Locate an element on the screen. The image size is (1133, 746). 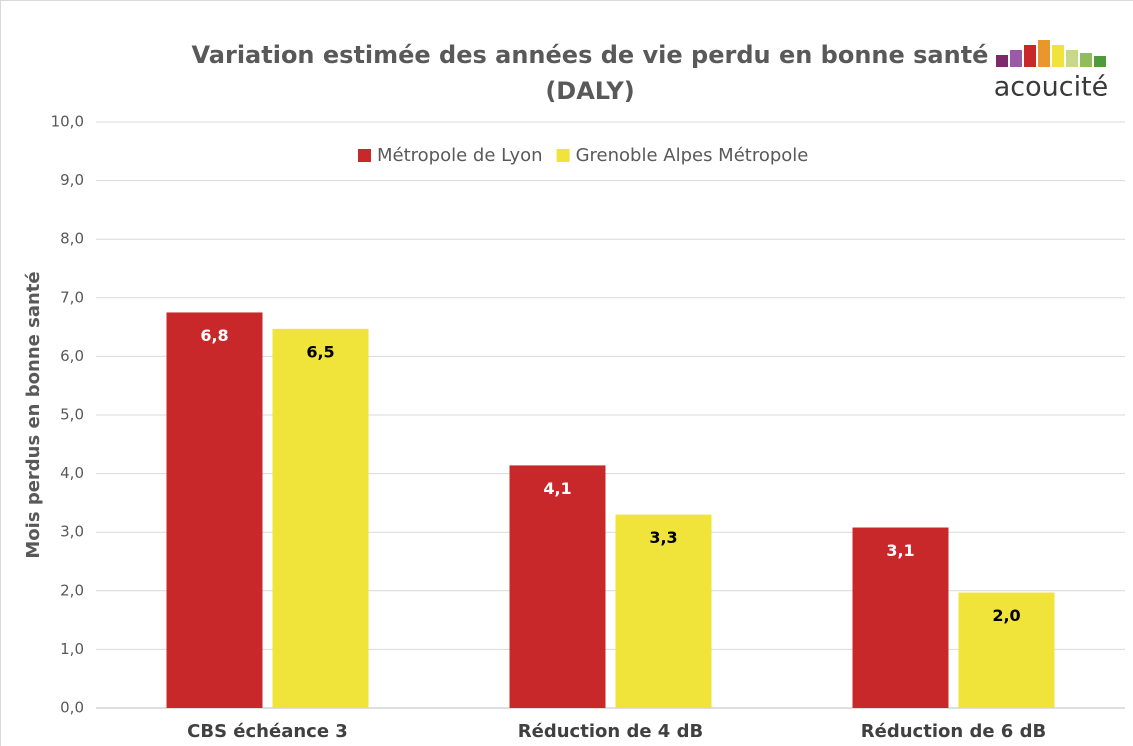
y-tick-label: 0,0 is located at coordinates (72, 708).